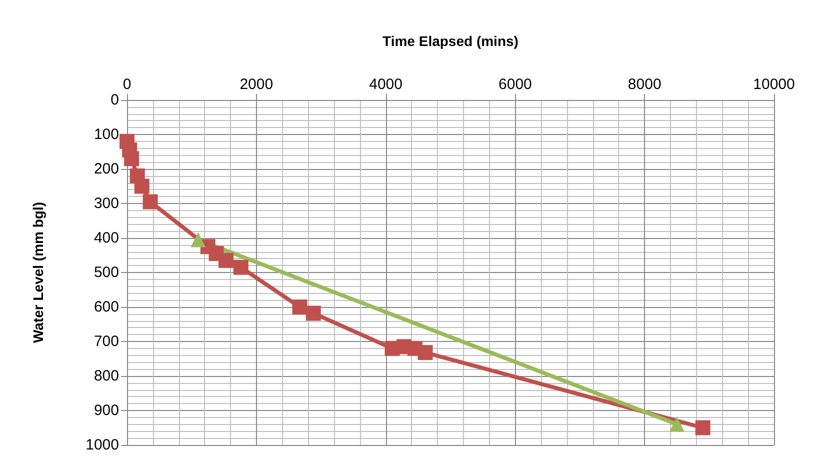 The height and width of the screenshot is (469, 832). What do you see at coordinates (106, 341) in the screenshot?
I see `y-tick-label: 700` at bounding box center [106, 341].